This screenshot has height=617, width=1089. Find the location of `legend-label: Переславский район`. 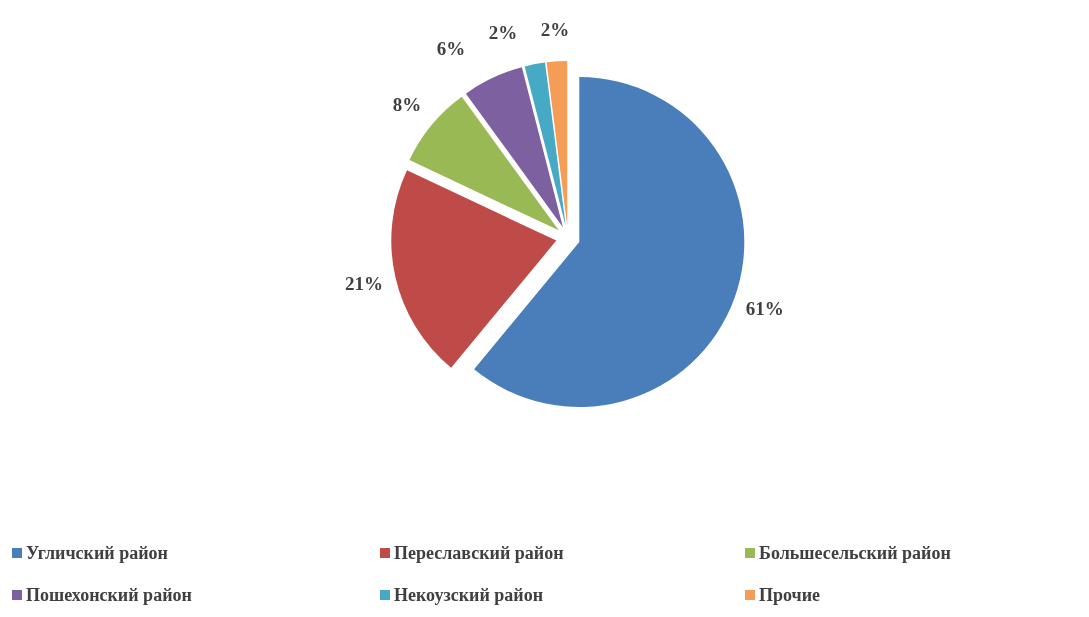

legend-label: Переславский район is located at coordinates (479, 553).